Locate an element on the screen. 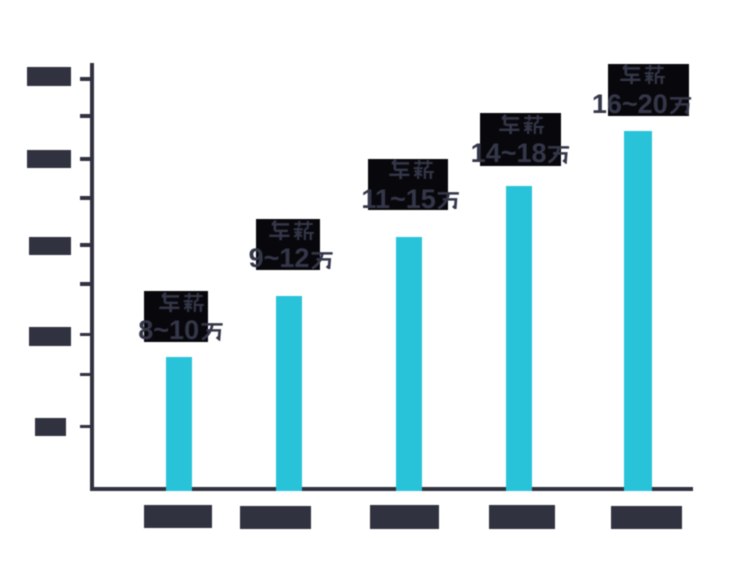 This screenshot has height=583, width=750. bar-label-range-numbers: 16~20 is located at coordinates (629, 103).